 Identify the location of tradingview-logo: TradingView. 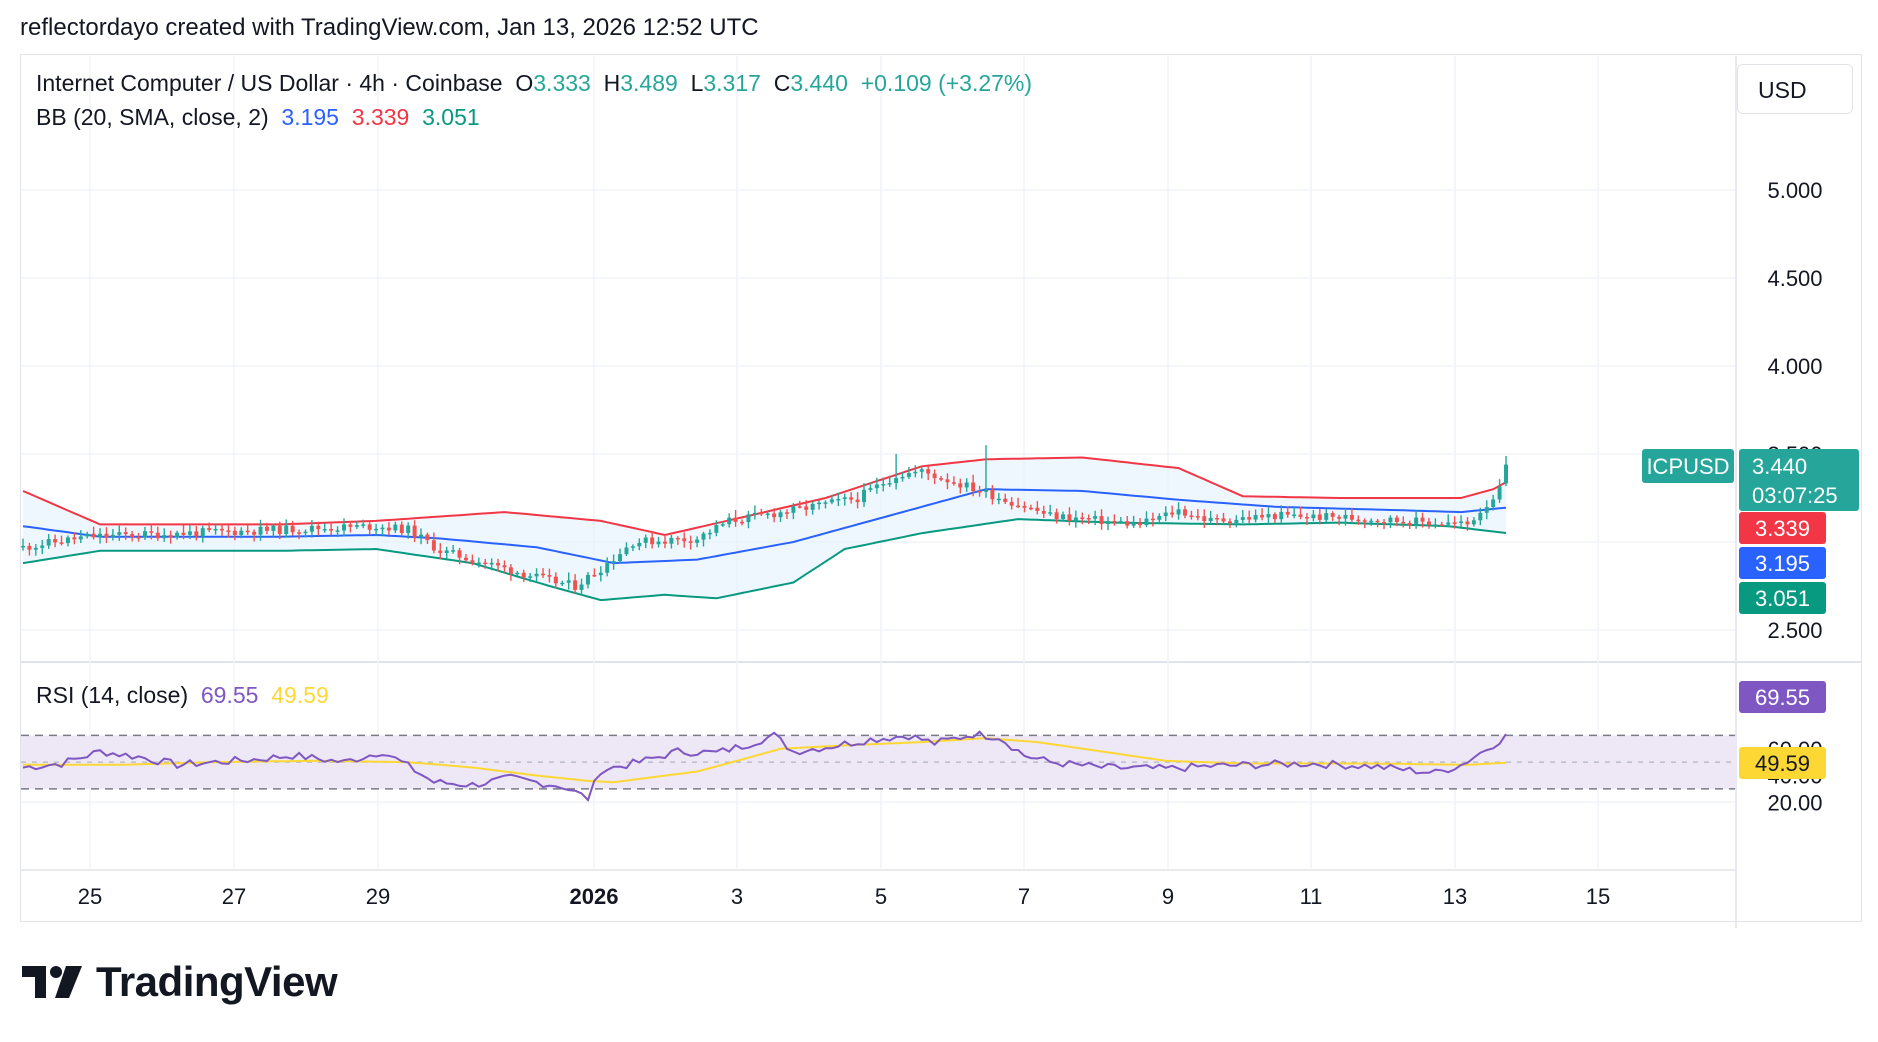
(180, 982).